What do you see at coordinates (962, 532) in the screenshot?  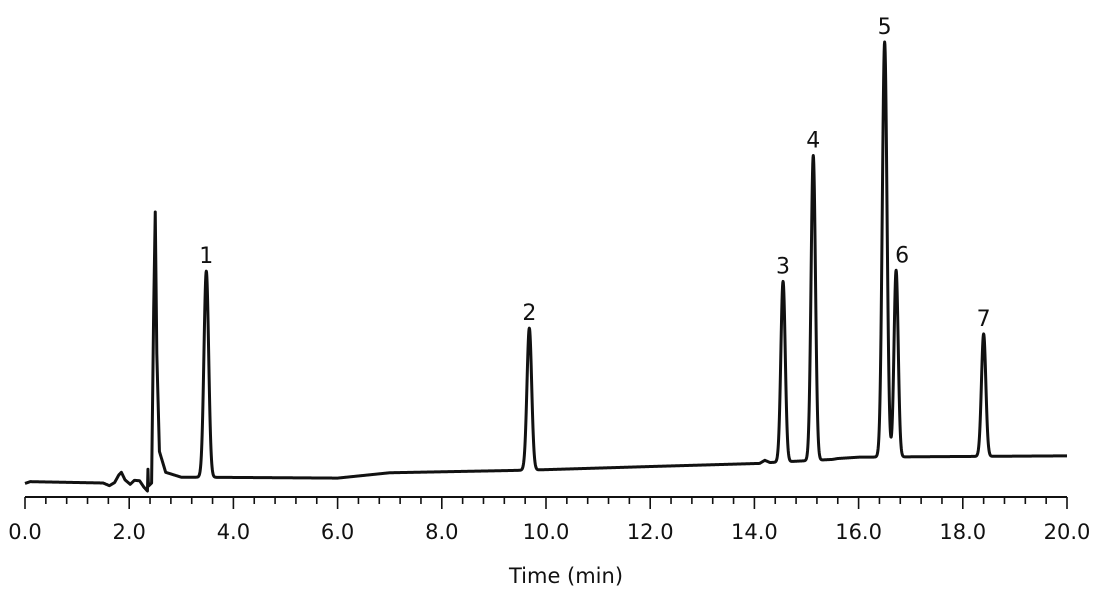 I see `x-tick-label: 18.0` at bounding box center [962, 532].